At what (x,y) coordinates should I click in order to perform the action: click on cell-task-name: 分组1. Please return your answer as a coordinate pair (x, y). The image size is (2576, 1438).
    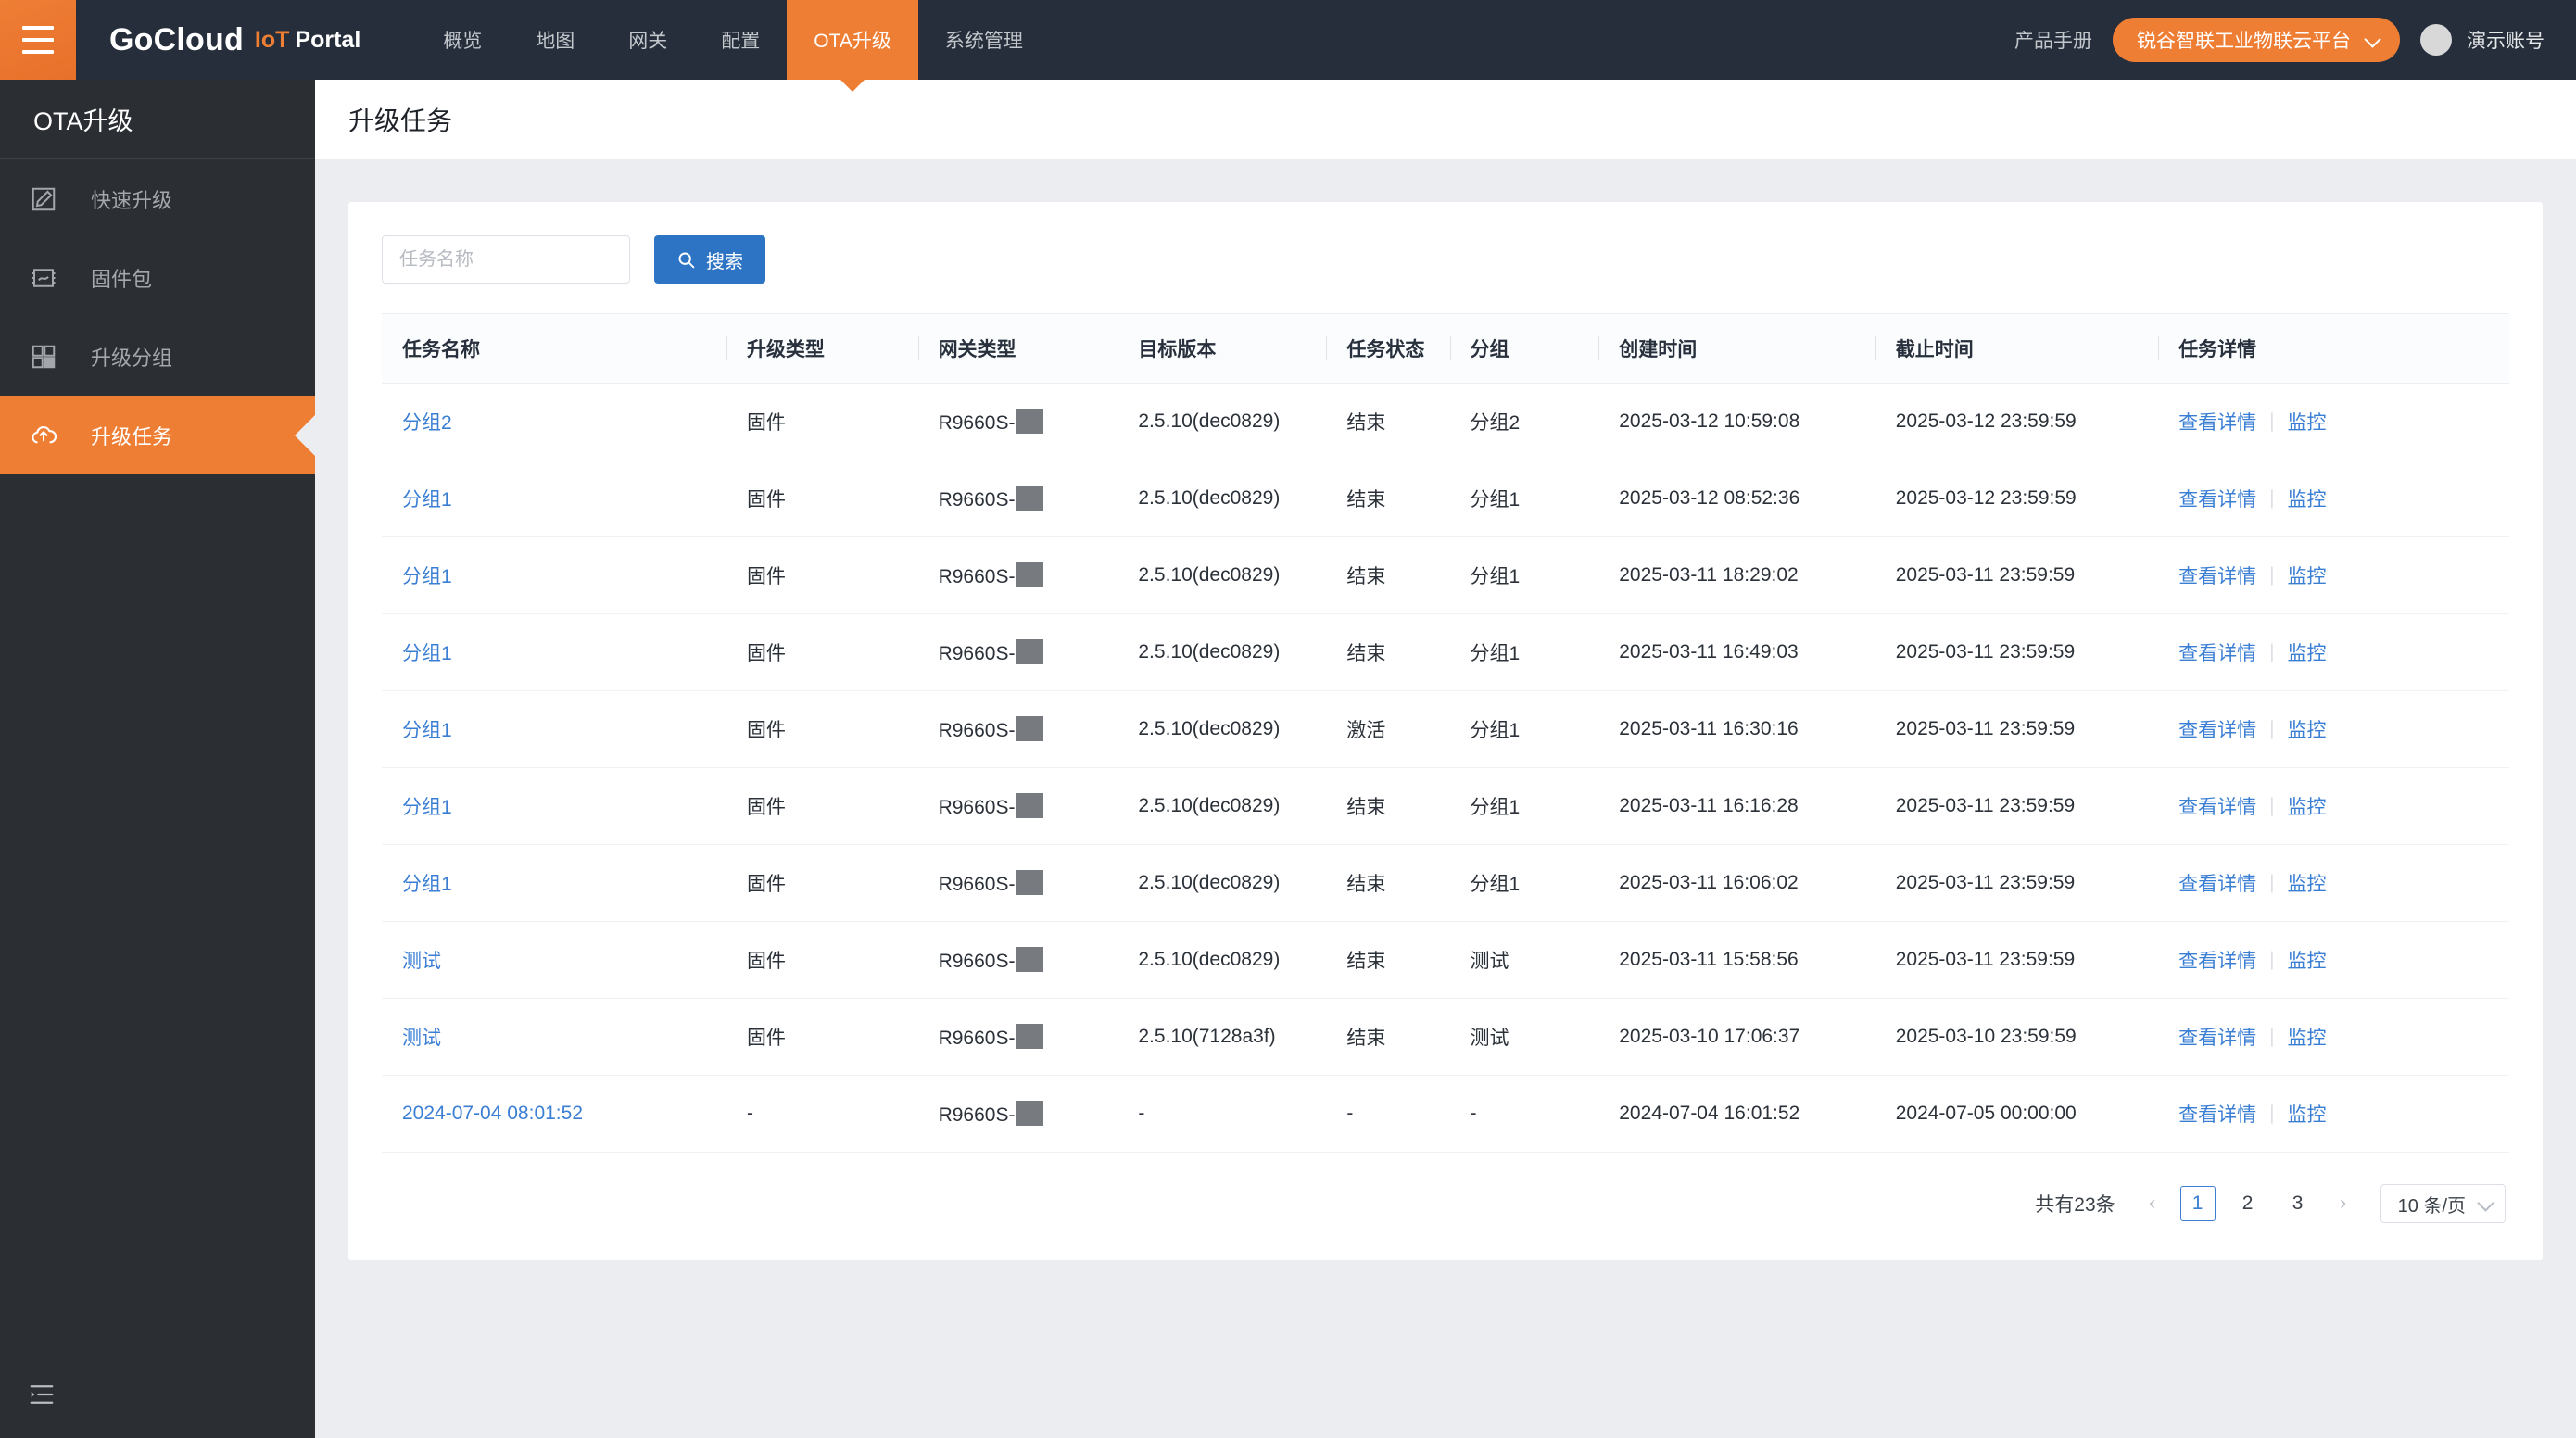
    Looking at the image, I should click on (554, 652).